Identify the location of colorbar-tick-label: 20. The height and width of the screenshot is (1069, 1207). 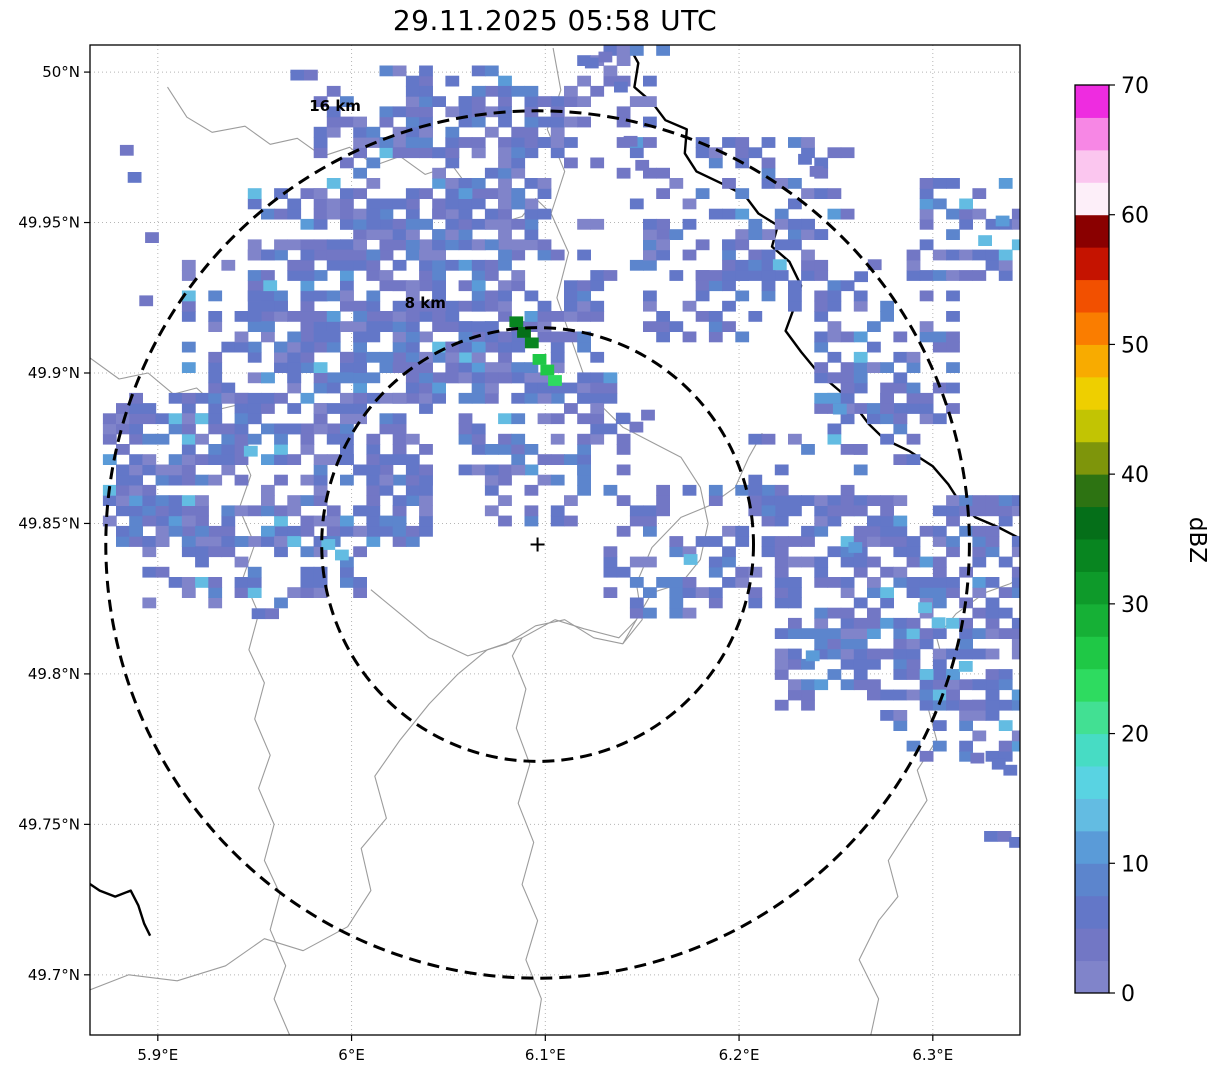
(1135, 735).